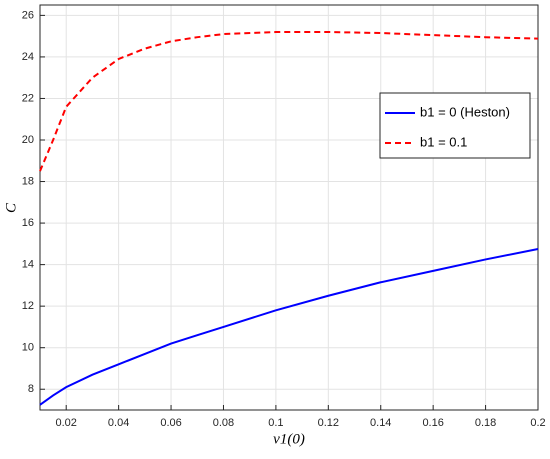 The height and width of the screenshot is (459, 550). I want to click on x-tick-label: 0.08, so click(223, 423).